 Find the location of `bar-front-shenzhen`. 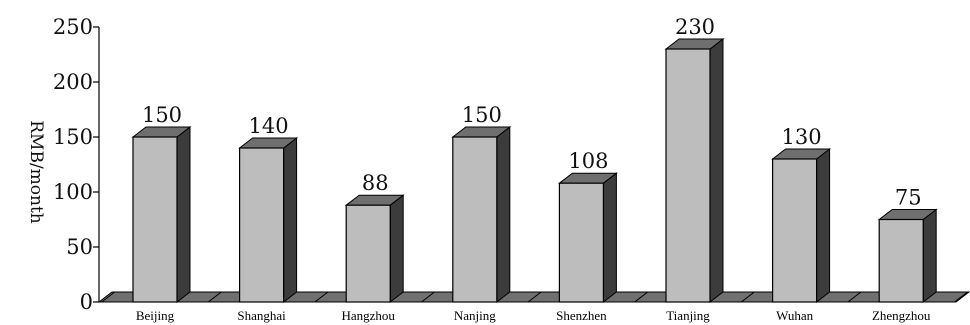

bar-front-shenzhen is located at coordinates (581, 242).